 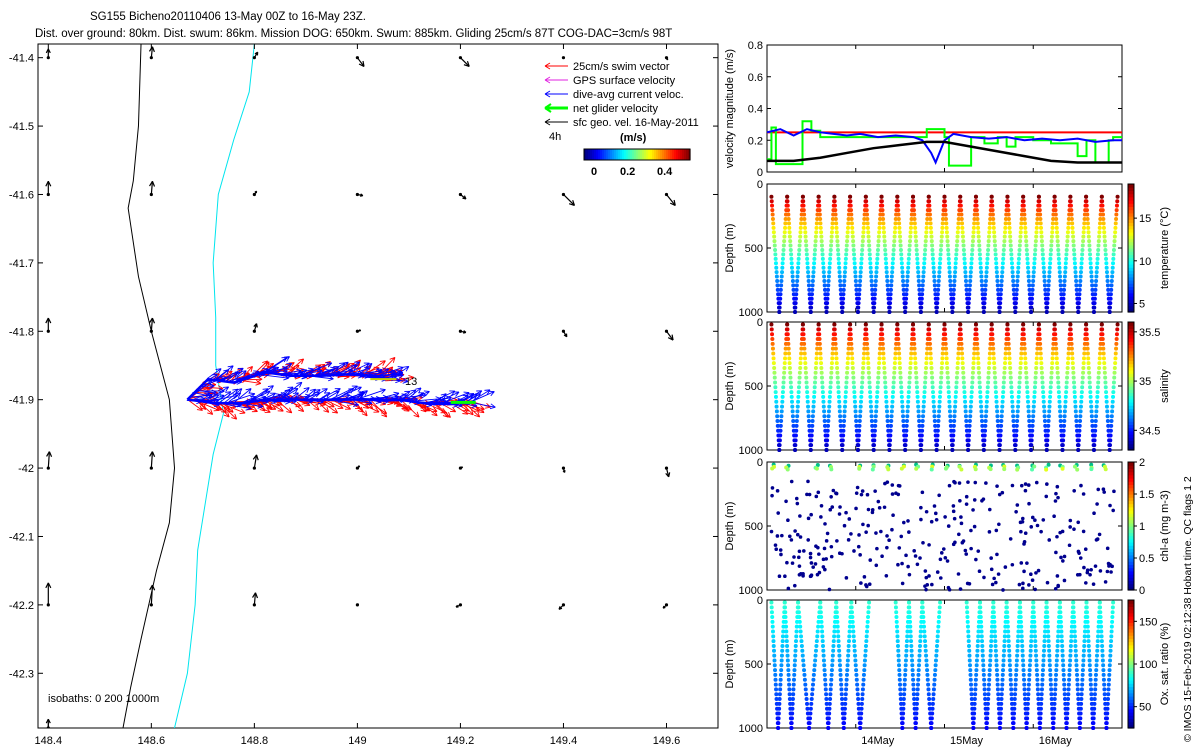 What do you see at coordinates (614, 95) in the screenshot?
I see `legend-item-current: dive-avg current veloc.` at bounding box center [614, 95].